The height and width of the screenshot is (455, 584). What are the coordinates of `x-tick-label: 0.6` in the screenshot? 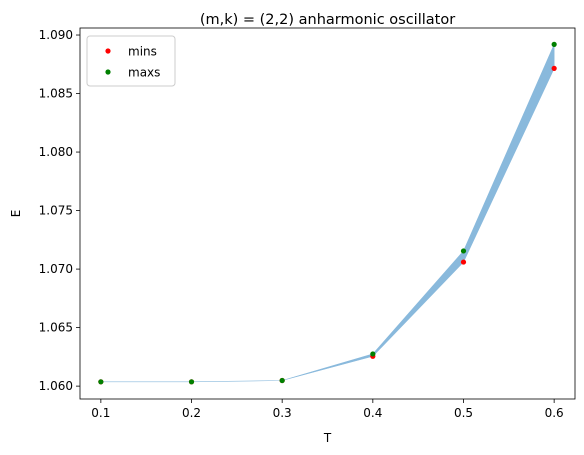 It's located at (554, 413).